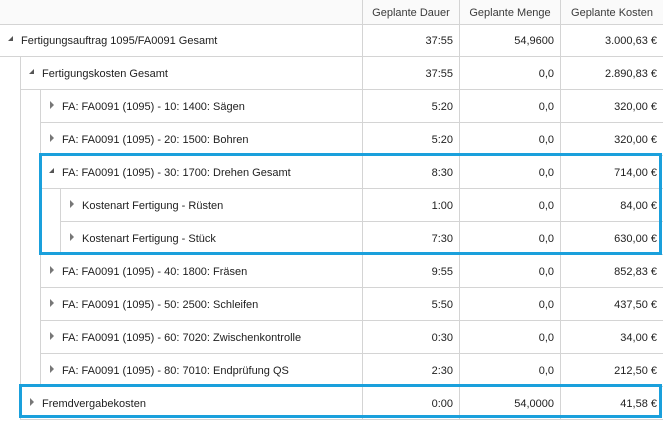  I want to click on cost-cell: 34,00 €, so click(611, 337).